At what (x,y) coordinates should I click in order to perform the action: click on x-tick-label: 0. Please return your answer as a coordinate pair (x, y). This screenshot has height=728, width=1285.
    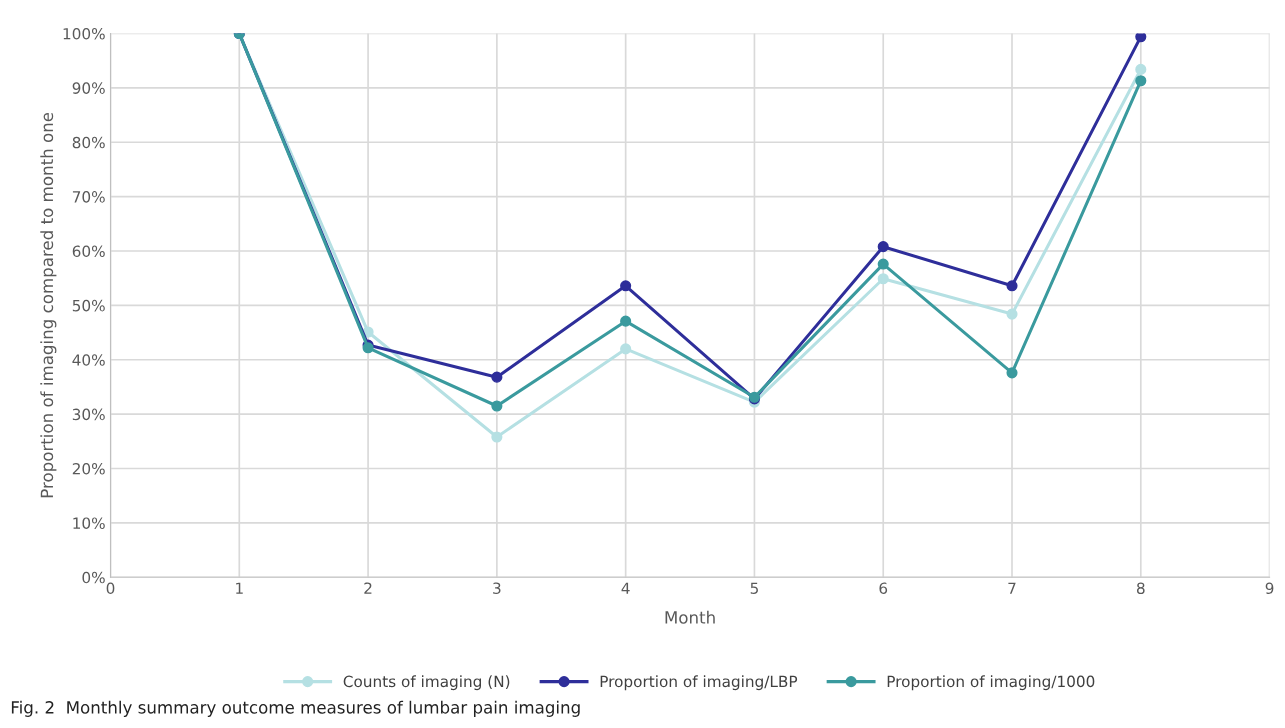
    Looking at the image, I should click on (110, 588).